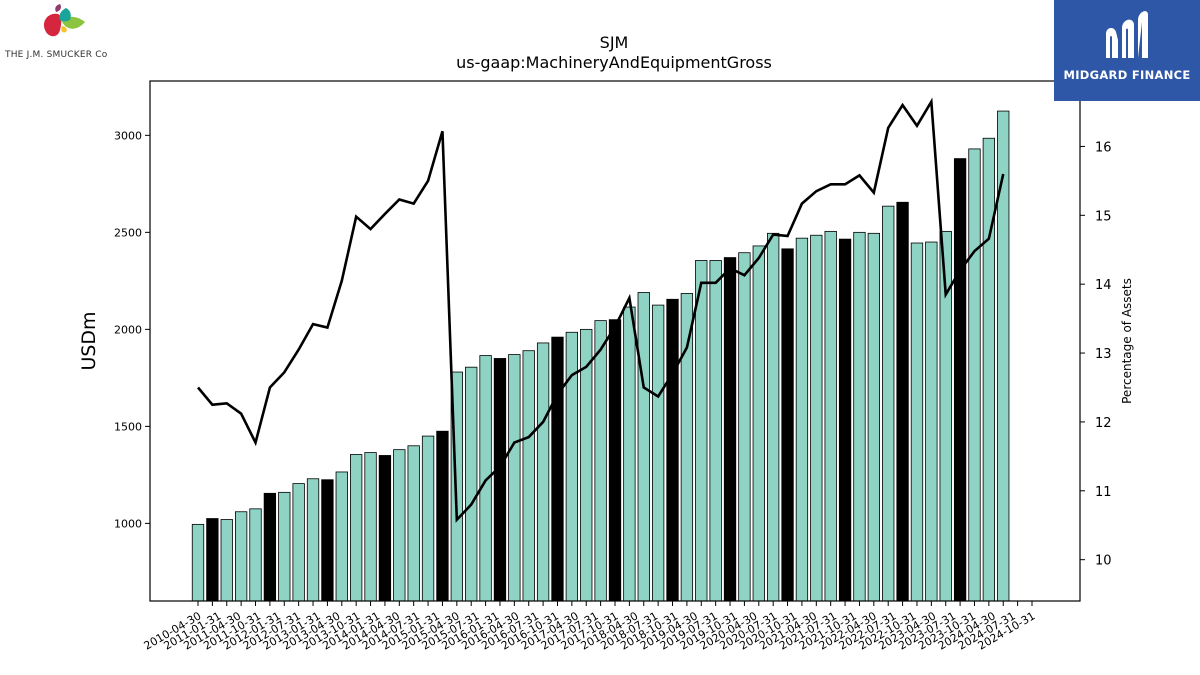 Image resolution: width=1200 pixels, height=675 pixels. I want to click on y2-tick-label: 13, so click(1103, 354).